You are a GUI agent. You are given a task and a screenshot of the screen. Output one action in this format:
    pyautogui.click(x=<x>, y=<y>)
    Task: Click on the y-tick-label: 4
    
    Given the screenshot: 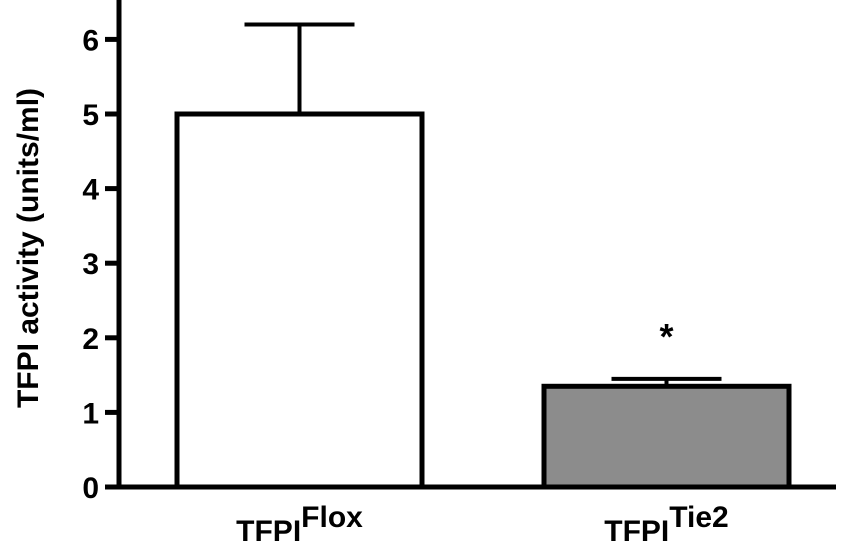 What is the action you would take?
    pyautogui.click(x=90, y=190)
    